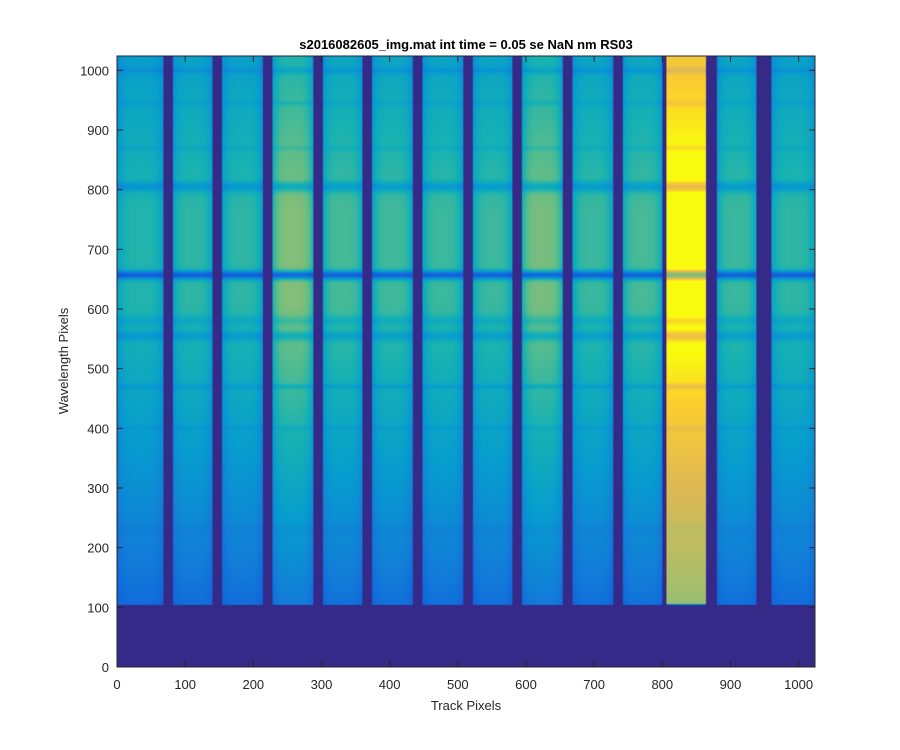 The width and height of the screenshot is (900, 750). What do you see at coordinates (798, 684) in the screenshot?
I see `x-tick-label: 1000` at bounding box center [798, 684].